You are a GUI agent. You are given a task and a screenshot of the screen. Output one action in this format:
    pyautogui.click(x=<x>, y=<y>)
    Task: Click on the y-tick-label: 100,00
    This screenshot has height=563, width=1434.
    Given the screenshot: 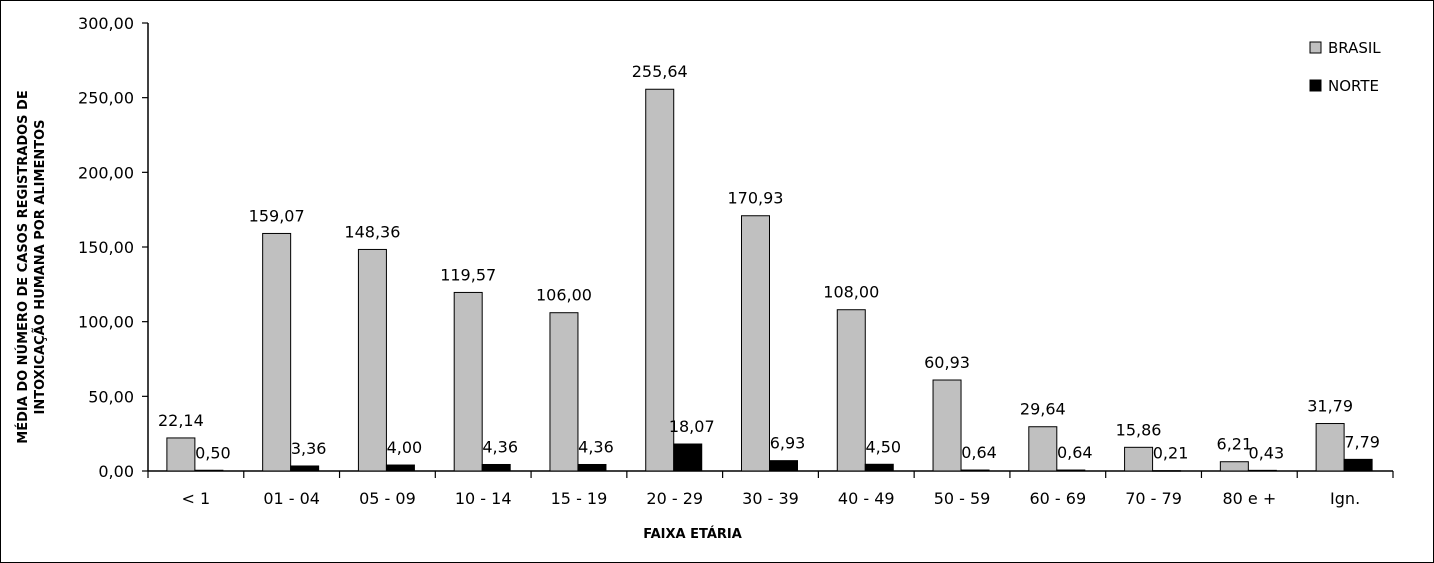 What is the action you would take?
    pyautogui.click(x=106, y=322)
    